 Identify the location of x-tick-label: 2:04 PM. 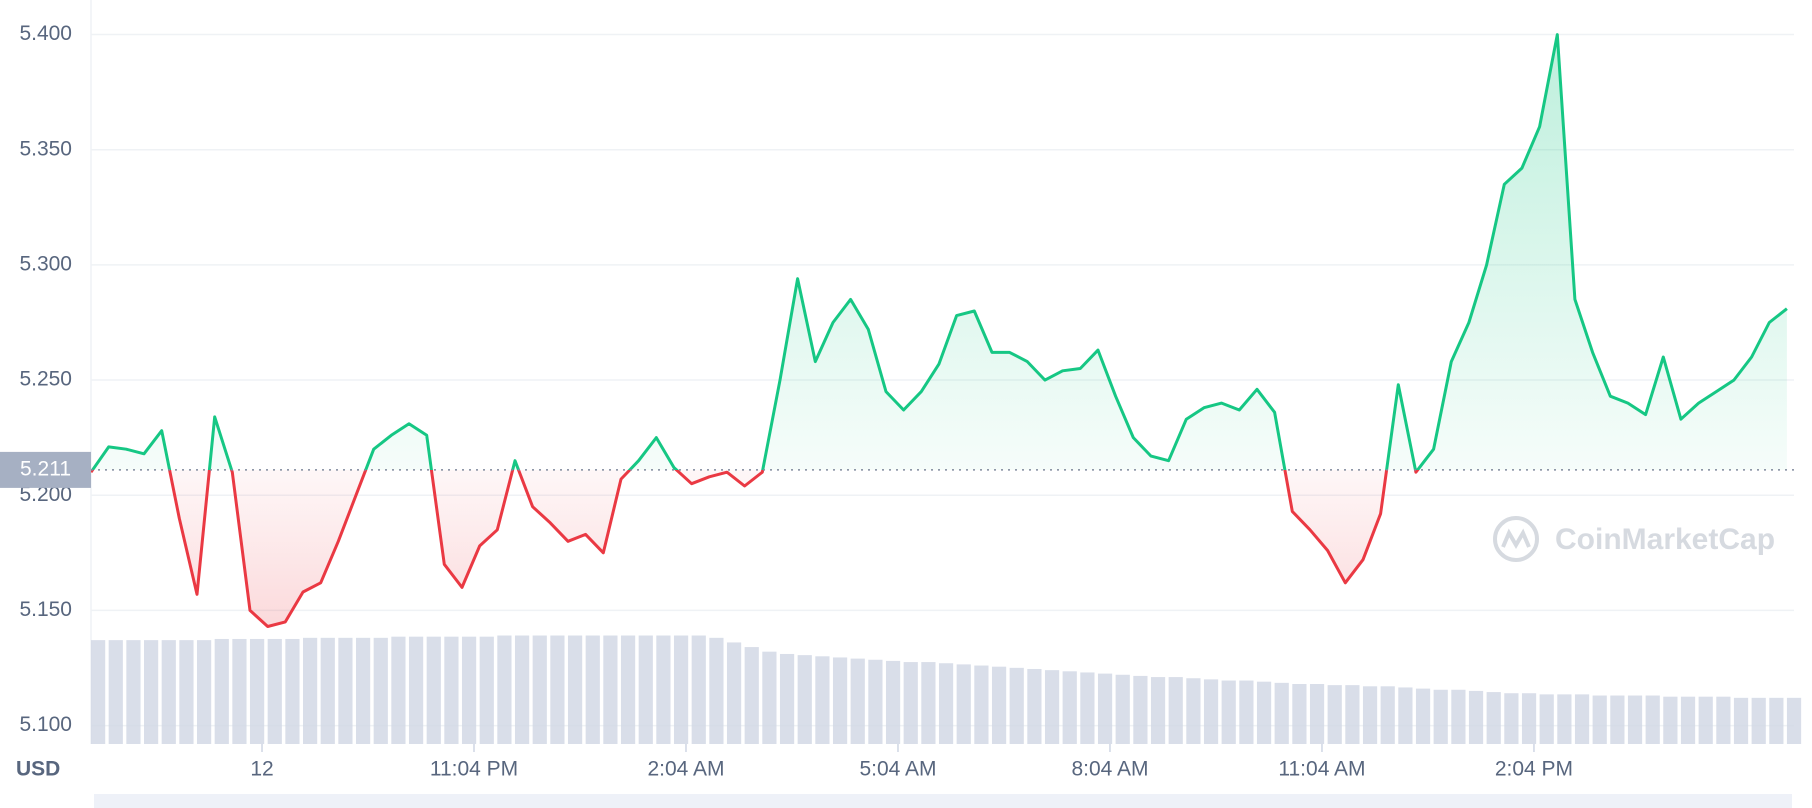
(1534, 769).